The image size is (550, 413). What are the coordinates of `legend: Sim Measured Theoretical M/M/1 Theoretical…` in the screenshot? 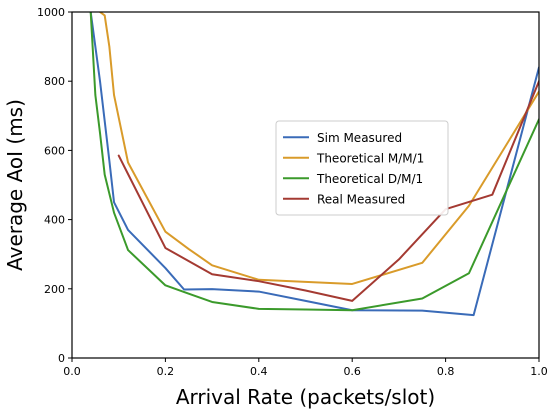 It's located at (362, 168).